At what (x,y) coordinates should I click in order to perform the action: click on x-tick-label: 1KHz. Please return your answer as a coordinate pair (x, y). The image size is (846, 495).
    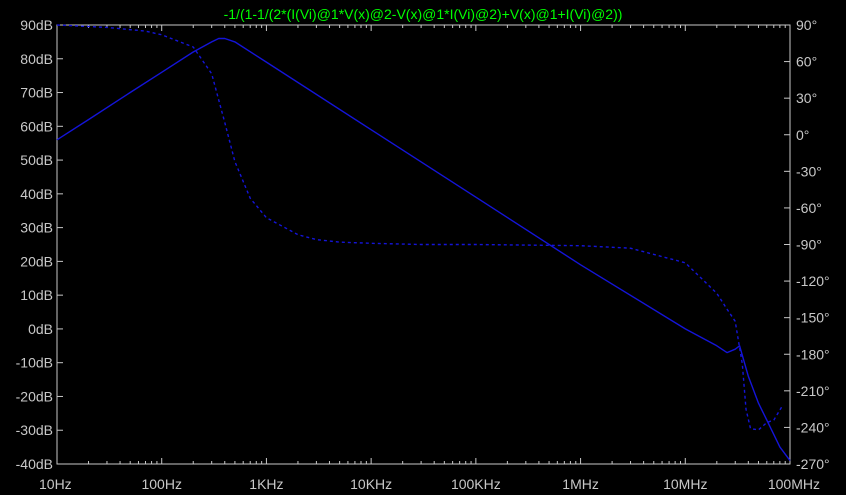
    Looking at the image, I should click on (266, 484).